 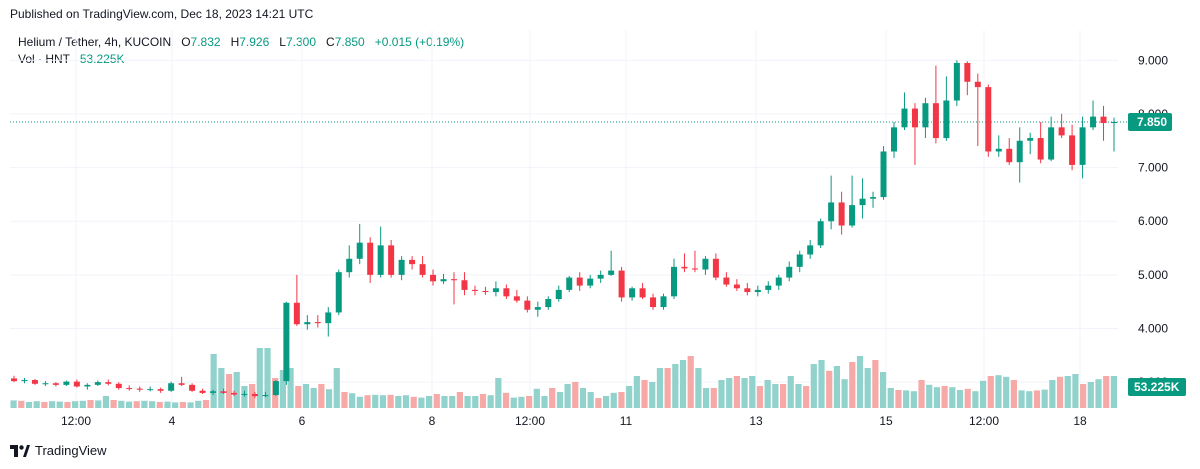 What do you see at coordinates (349, 42) in the screenshot?
I see `close-value: 7.850` at bounding box center [349, 42].